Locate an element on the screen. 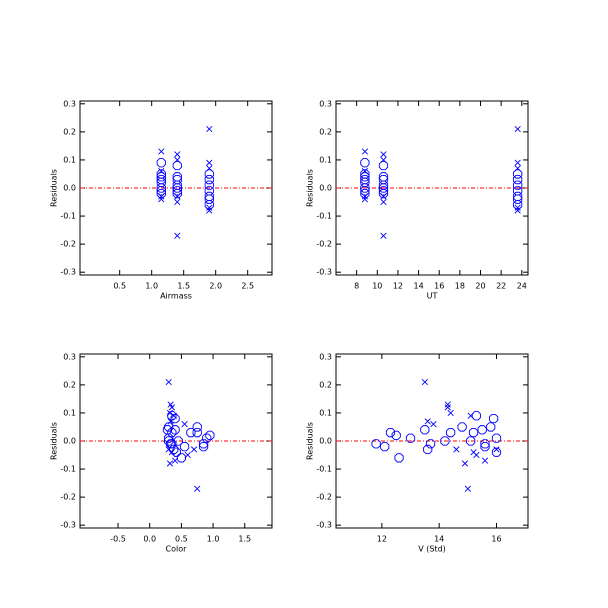 The width and height of the screenshot is (608, 608). x-tick-label: 0.5 is located at coordinates (119, 286).